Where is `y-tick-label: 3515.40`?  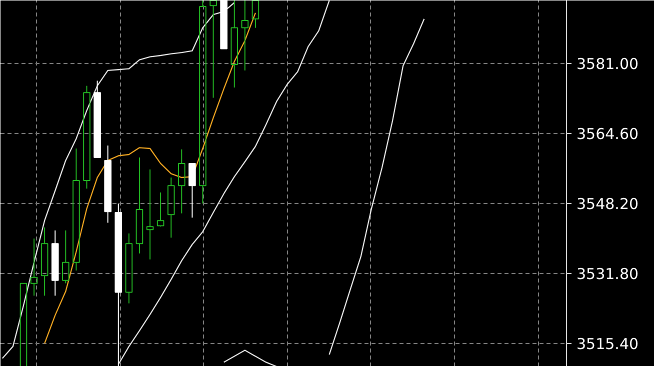
y-tick-label: 3515.40 is located at coordinates (607, 343).